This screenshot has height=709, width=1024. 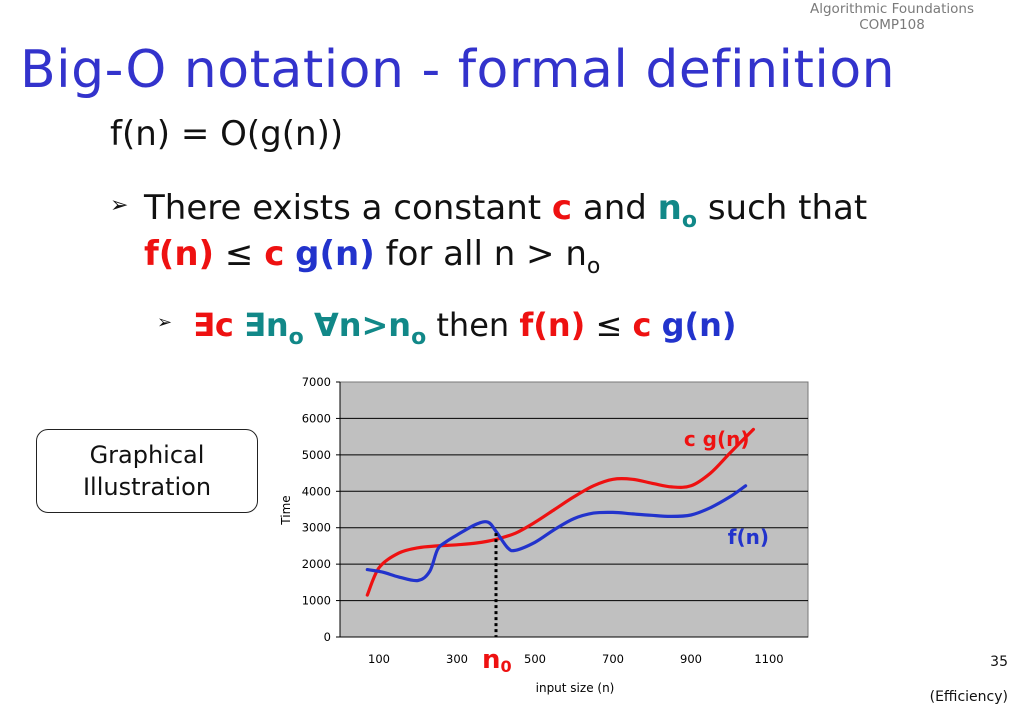 What do you see at coordinates (999, 662) in the screenshot?
I see `page-number: 35` at bounding box center [999, 662].